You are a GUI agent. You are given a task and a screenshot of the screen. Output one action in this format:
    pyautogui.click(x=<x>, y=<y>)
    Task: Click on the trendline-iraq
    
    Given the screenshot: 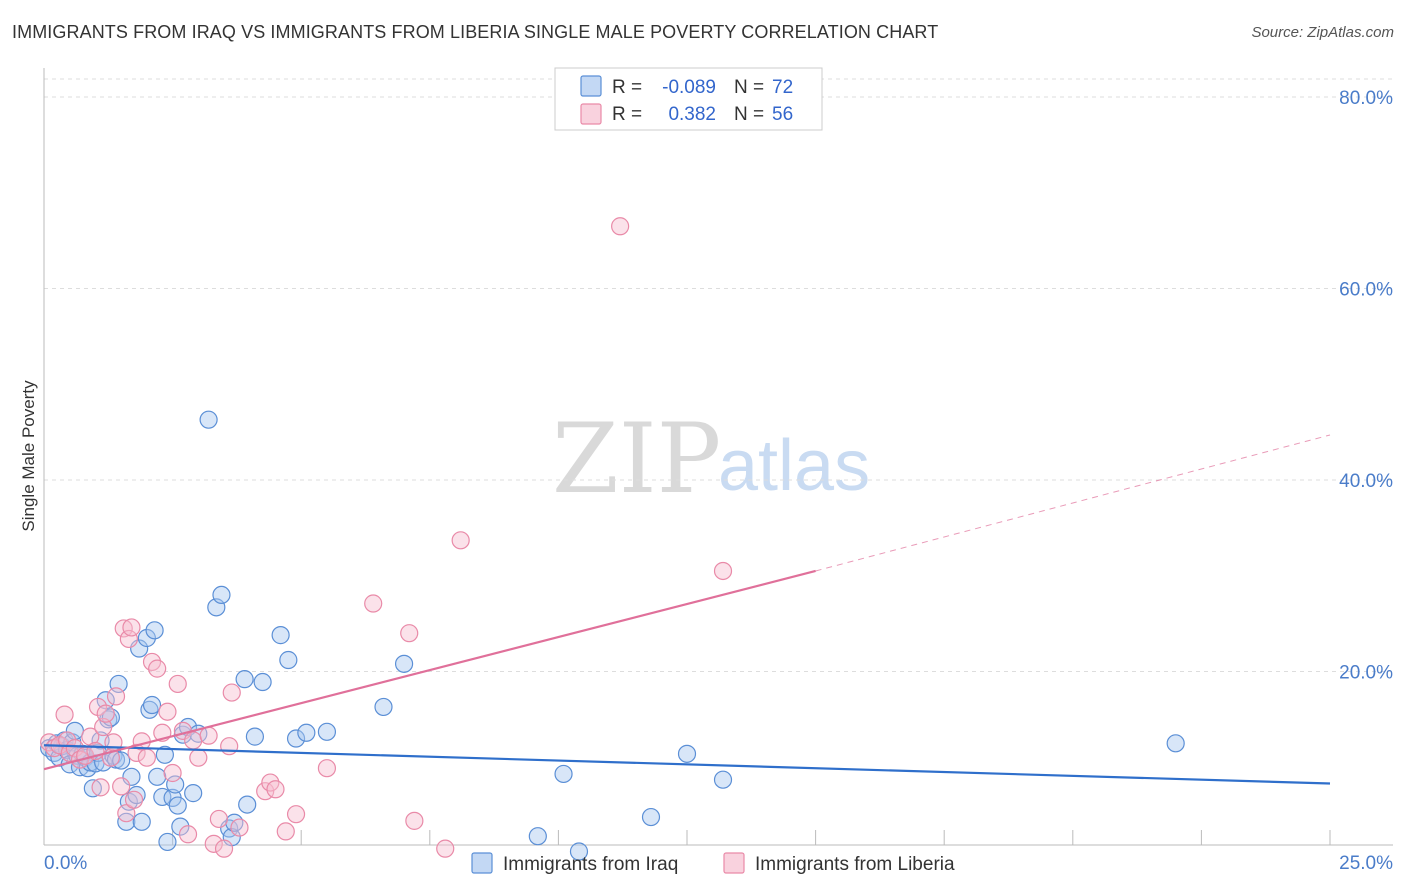 What is the action you would take?
    pyautogui.click(x=687, y=764)
    